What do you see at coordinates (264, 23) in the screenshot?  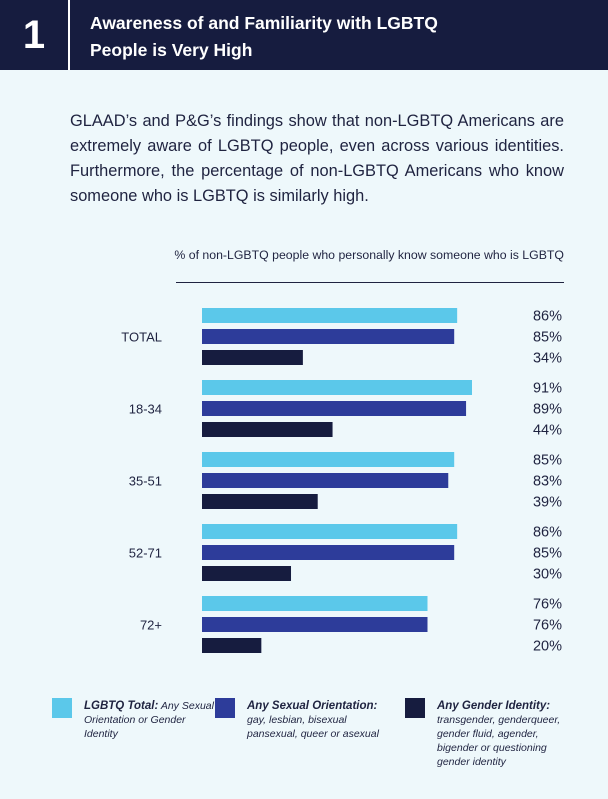 I see `section-title-line-1: Awareness of and Familiarity with LGBTQ` at bounding box center [264, 23].